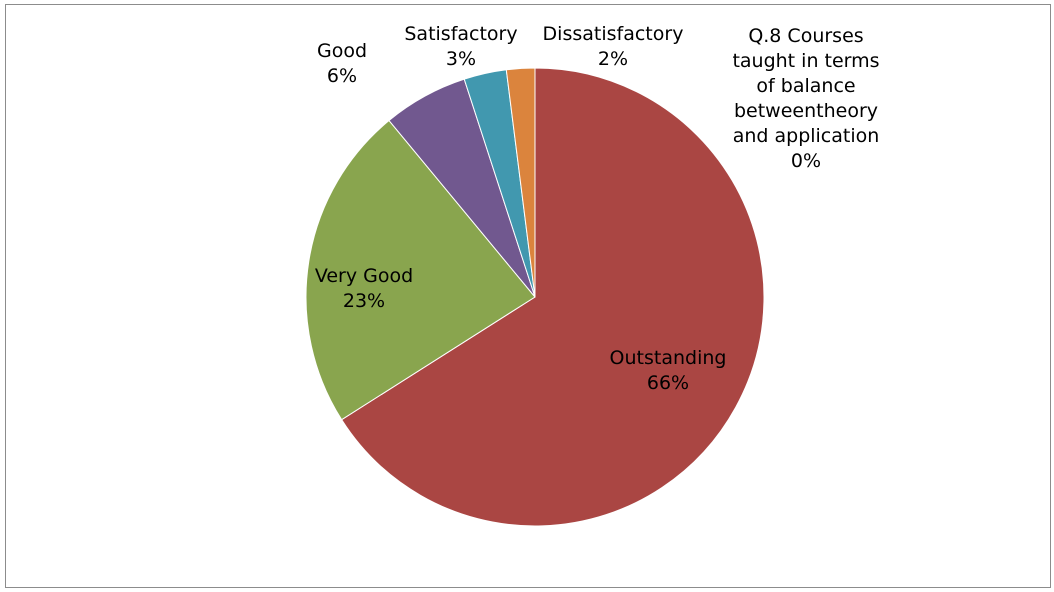 This screenshot has width=1054, height=592. What do you see at coordinates (364, 288) in the screenshot?
I see `data-label-very-good: Very Good 23%` at bounding box center [364, 288].